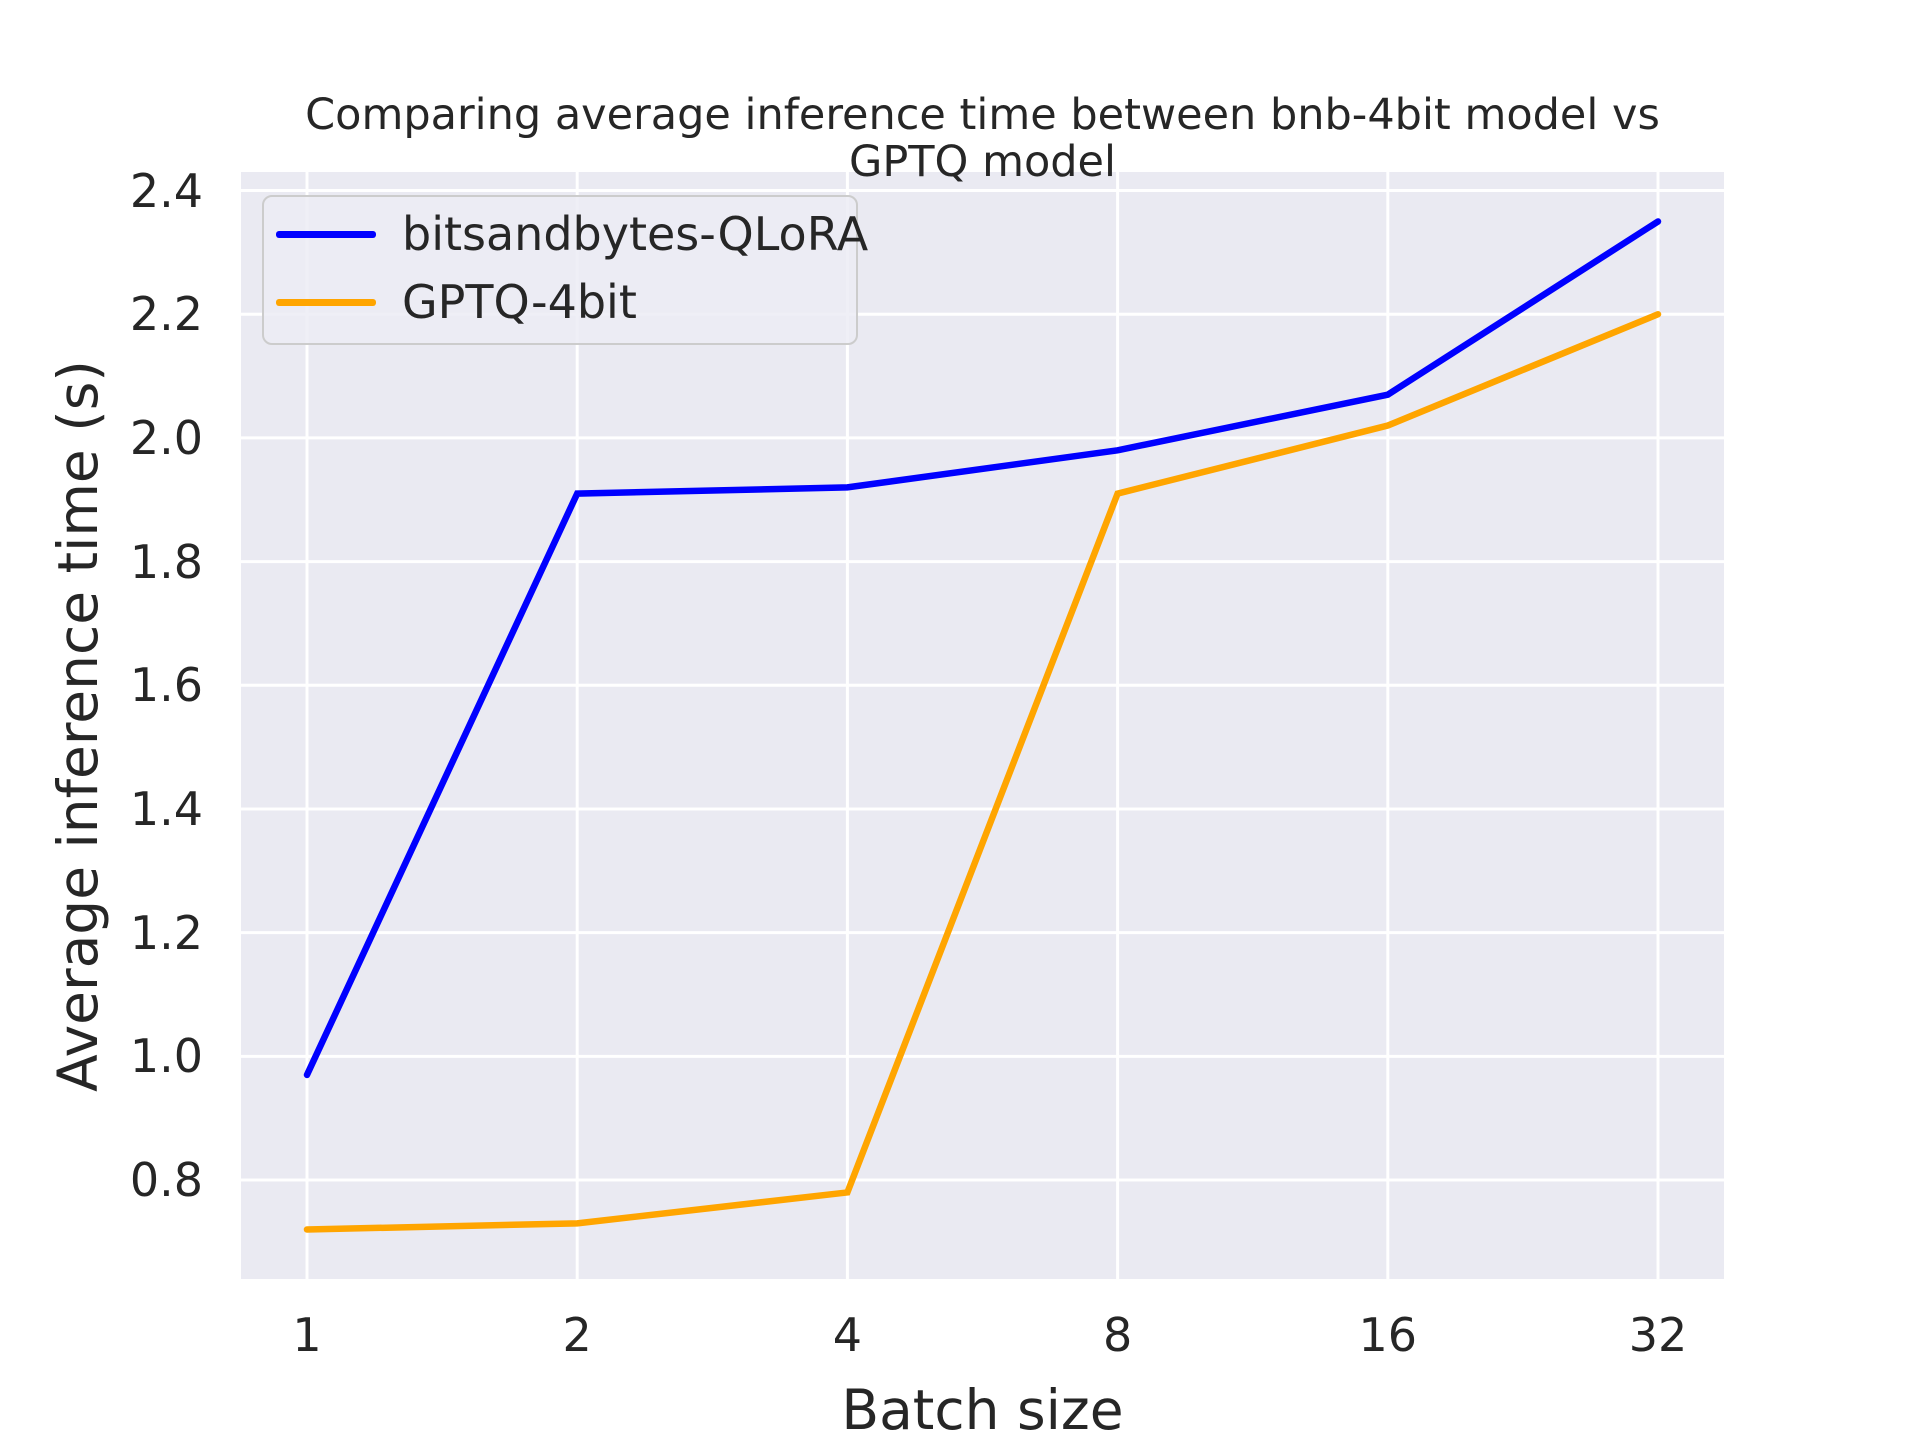 The image size is (1920, 1440). I want to click on y-tick-label: 2.2, so click(166, 314).